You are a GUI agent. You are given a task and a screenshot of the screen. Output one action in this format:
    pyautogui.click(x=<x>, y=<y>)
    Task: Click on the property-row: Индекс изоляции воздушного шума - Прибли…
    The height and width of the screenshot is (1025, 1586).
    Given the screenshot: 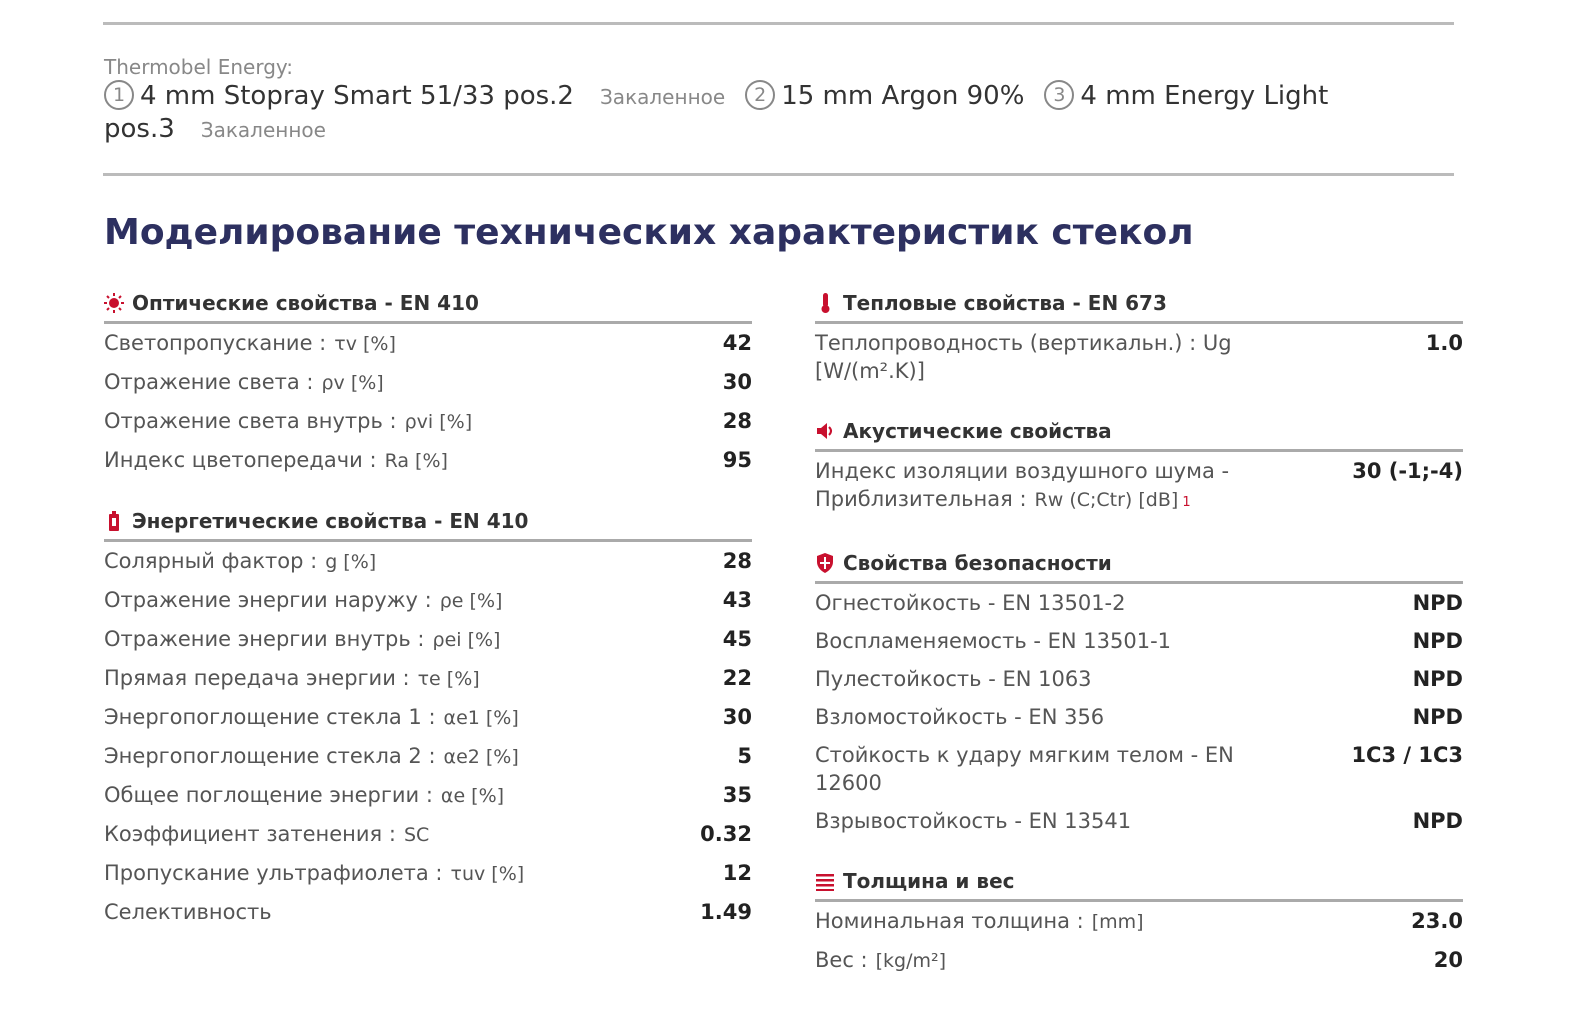 What is the action you would take?
    pyautogui.click(x=1139, y=487)
    